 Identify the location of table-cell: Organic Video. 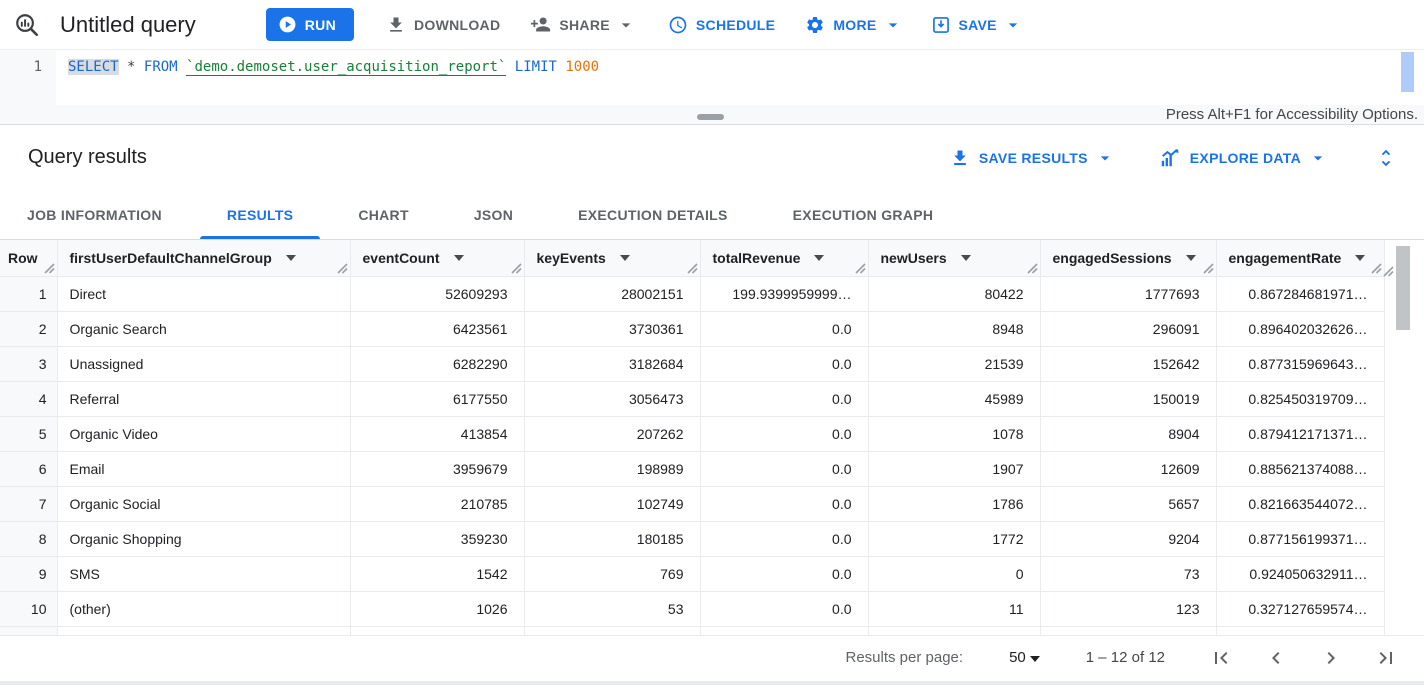
(204, 434).